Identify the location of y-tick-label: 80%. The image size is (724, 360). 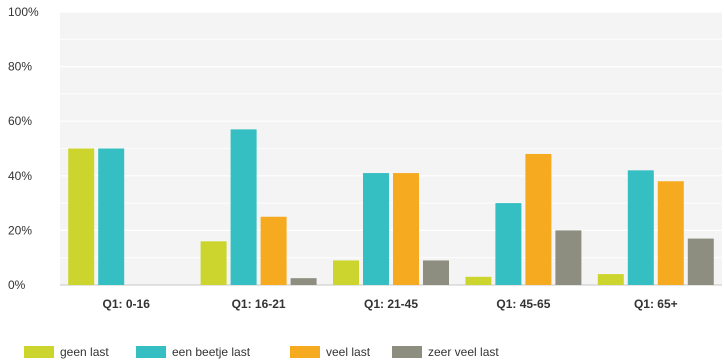
(20, 67).